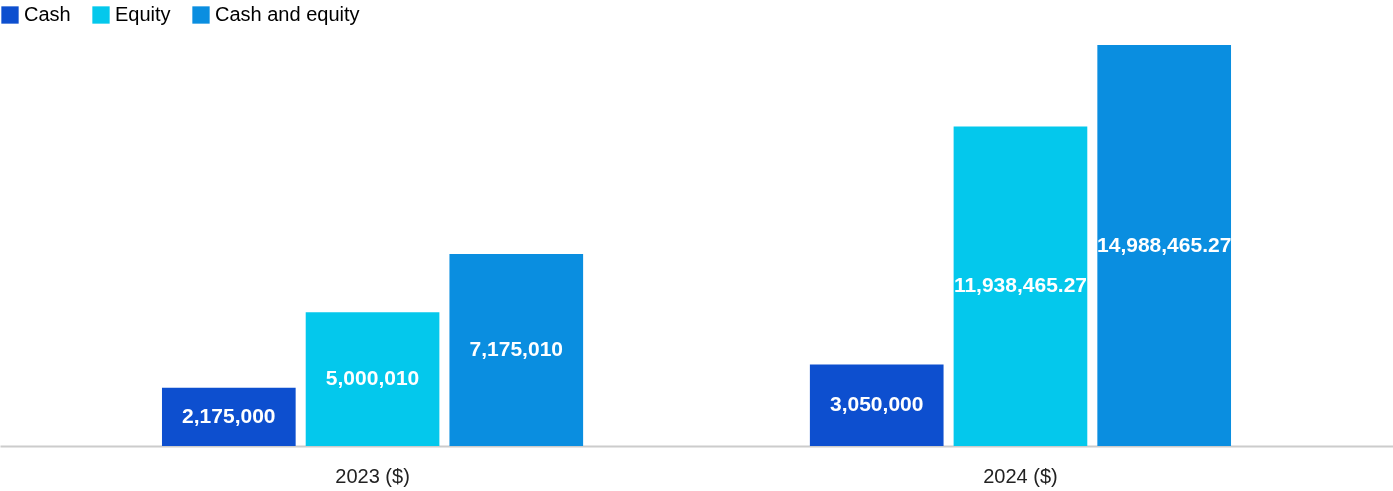 This screenshot has height=491, width=1393. I want to click on data-label: 14,988,465.27, so click(1164, 244).